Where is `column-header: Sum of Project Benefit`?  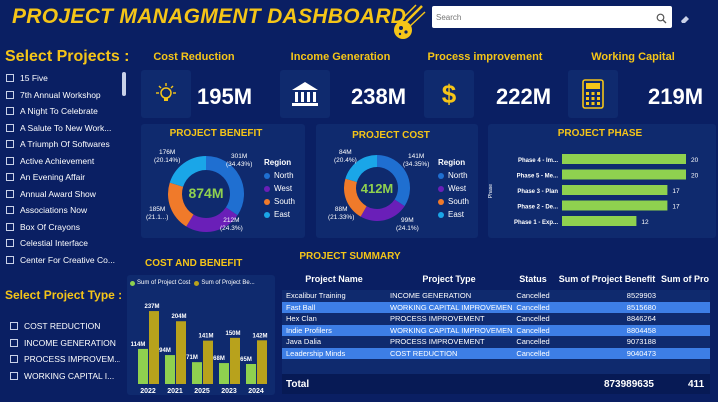 column-header: Sum of Project Benefit is located at coordinates (607, 279).